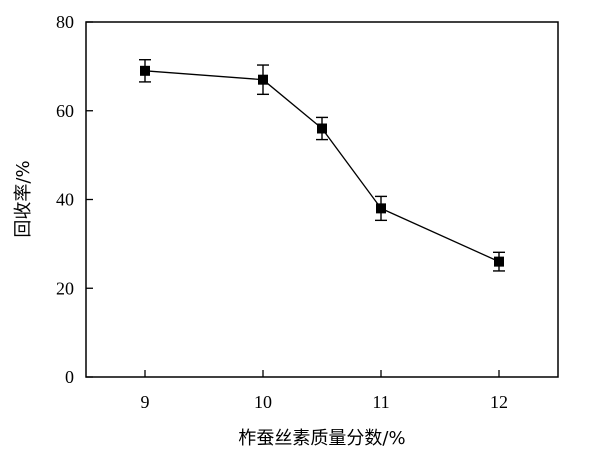 The image size is (611, 457). I want to click on x-tick-label: 9, so click(145, 402).